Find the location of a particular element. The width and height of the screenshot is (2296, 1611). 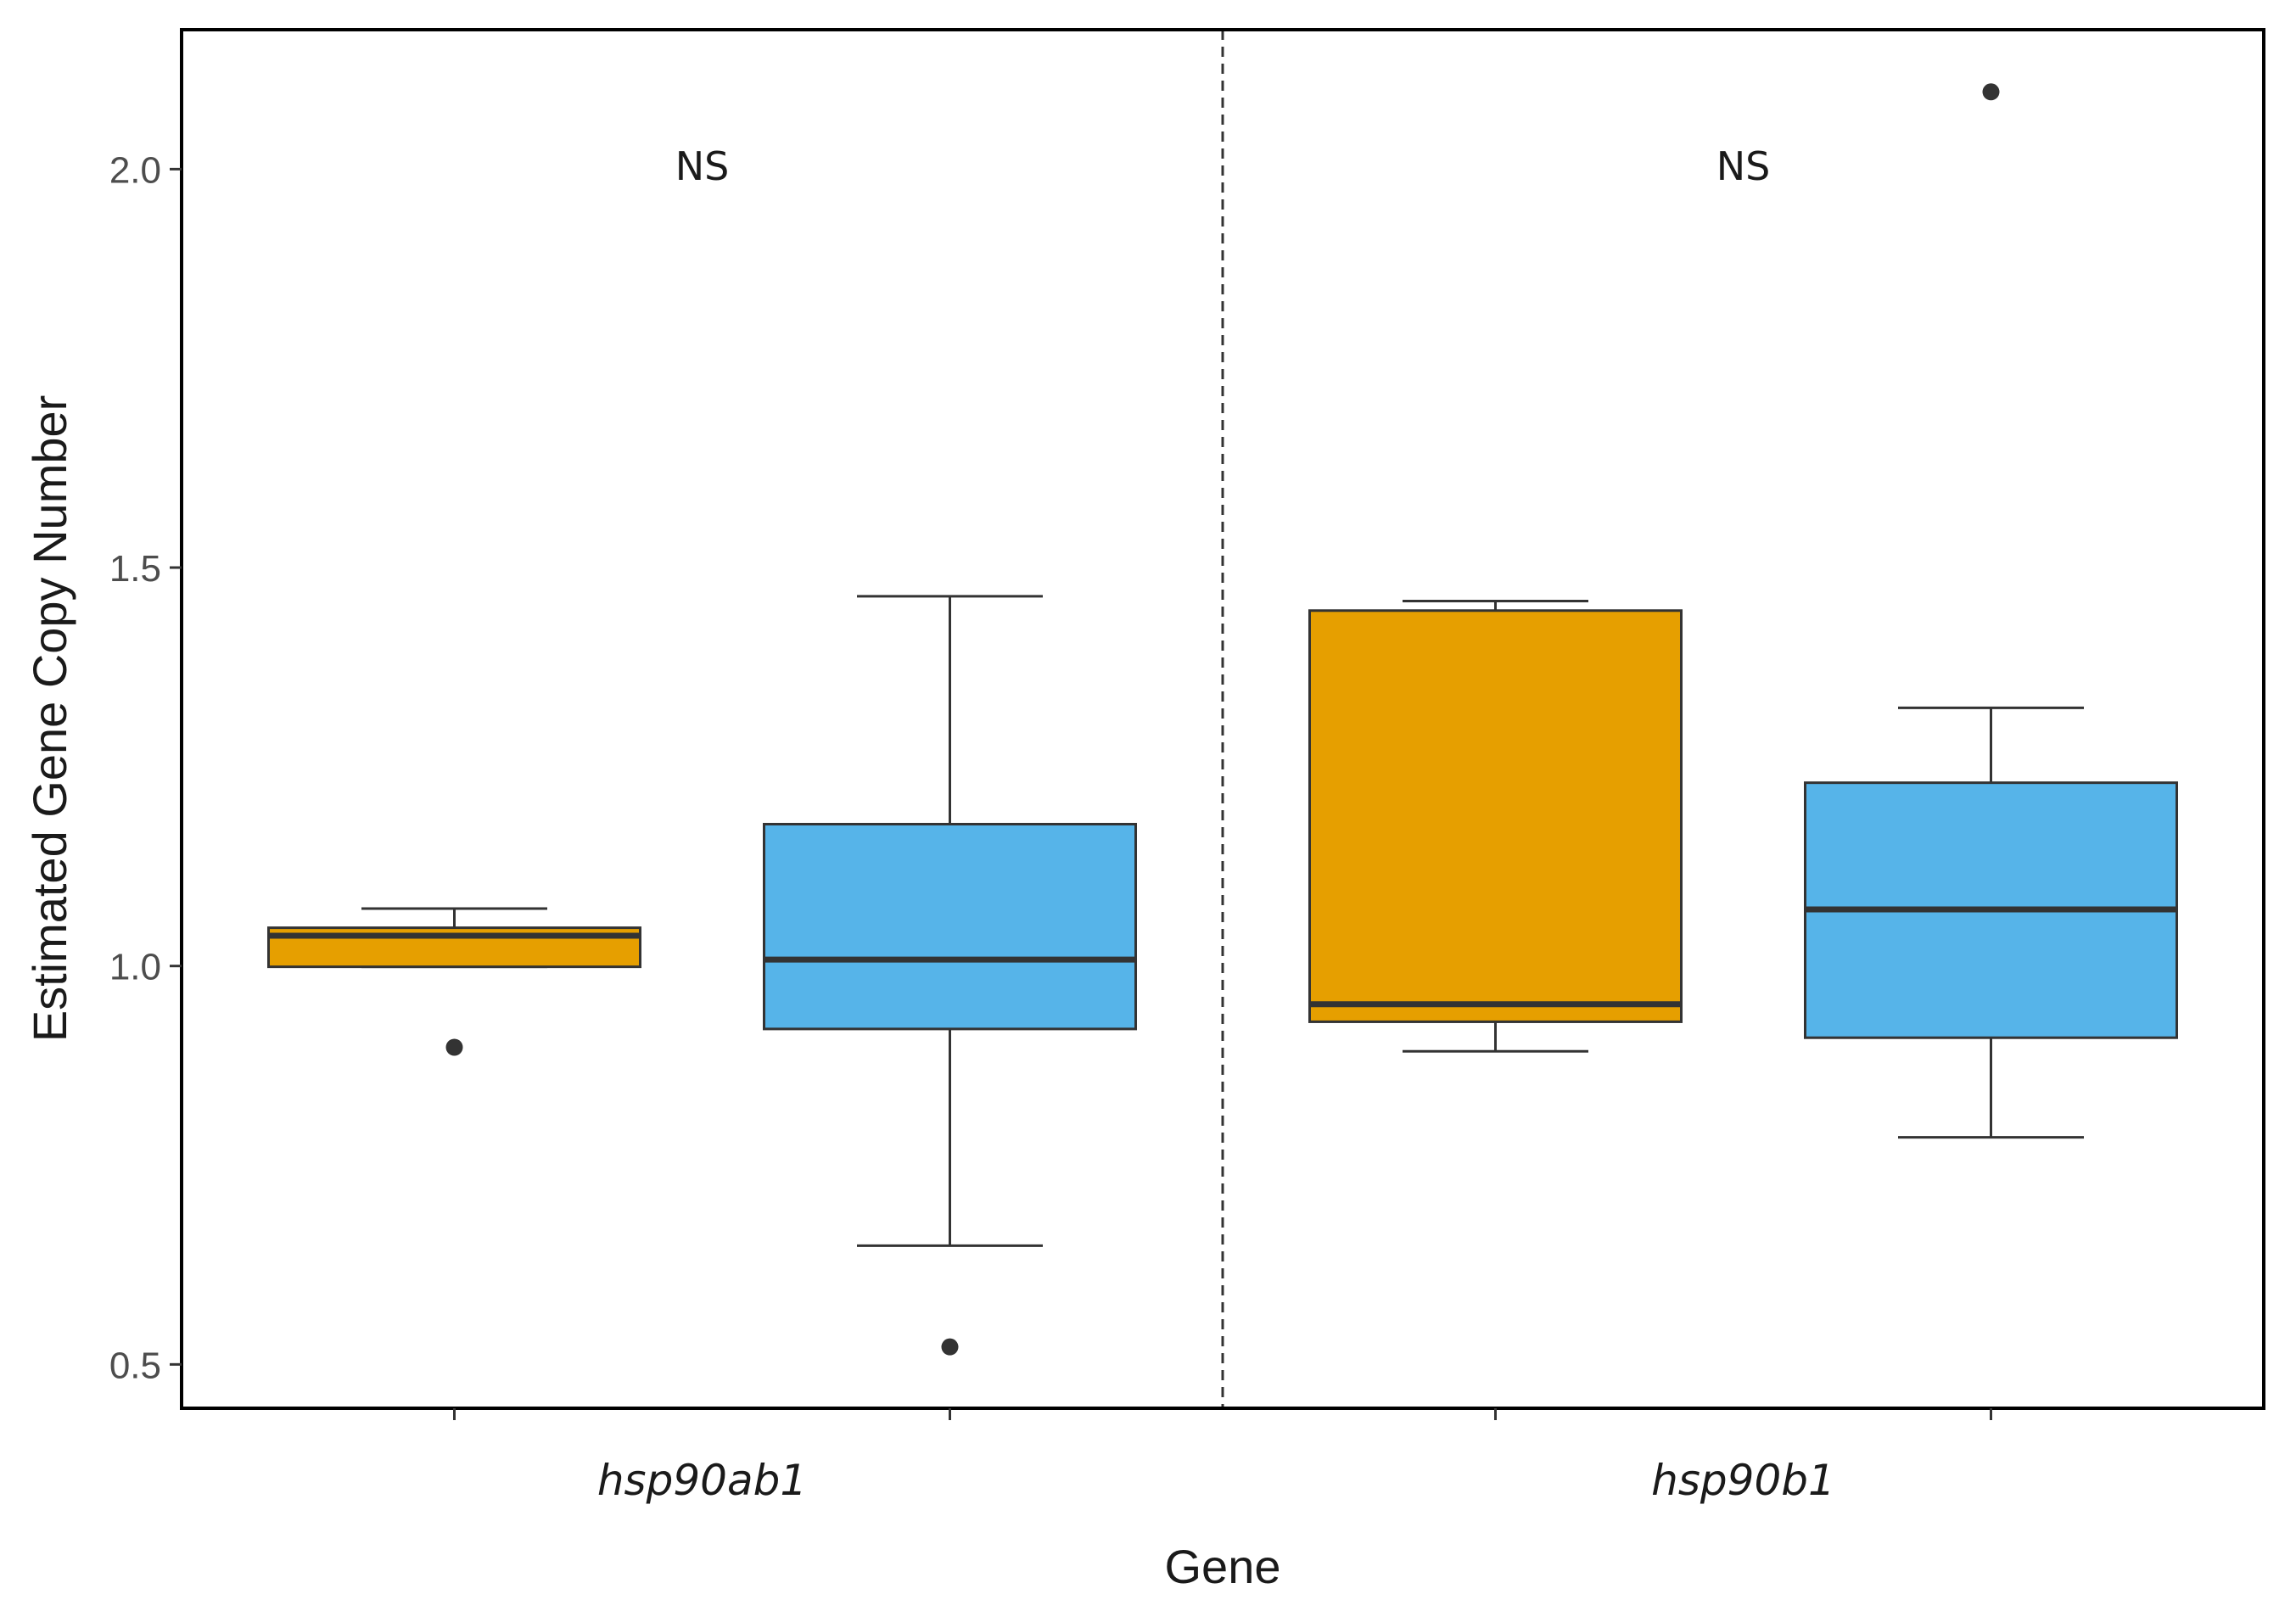

y-tick-label: 1.5 is located at coordinates (135, 569).